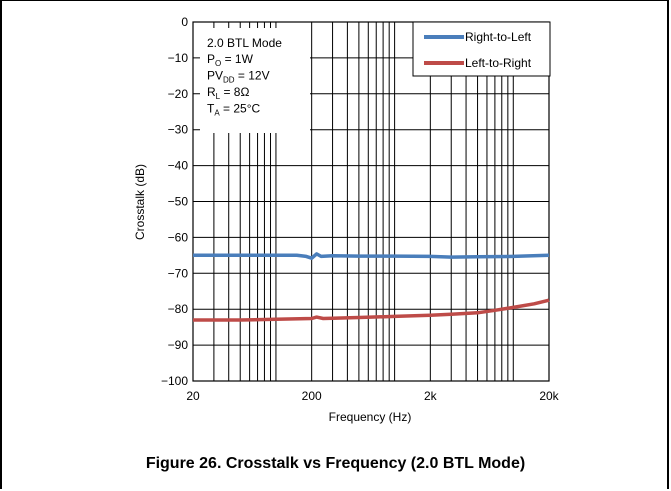 The image size is (671, 491). I want to click on y-tick-labels: 0 −10 −20 −30 −40 −50 −60 −70 −80 −90 −100, so click(174, 201).